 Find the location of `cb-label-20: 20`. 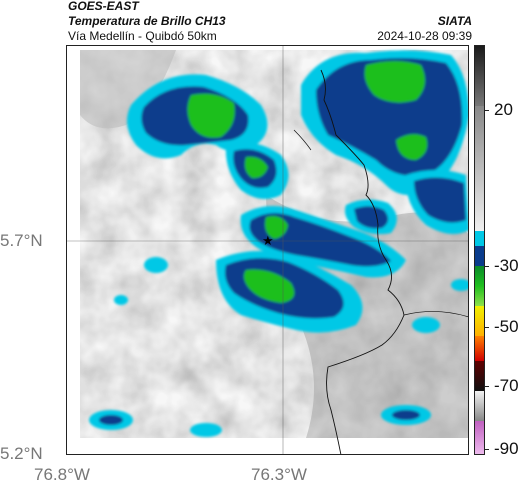

cb-label-20: 20 is located at coordinates (503, 109).